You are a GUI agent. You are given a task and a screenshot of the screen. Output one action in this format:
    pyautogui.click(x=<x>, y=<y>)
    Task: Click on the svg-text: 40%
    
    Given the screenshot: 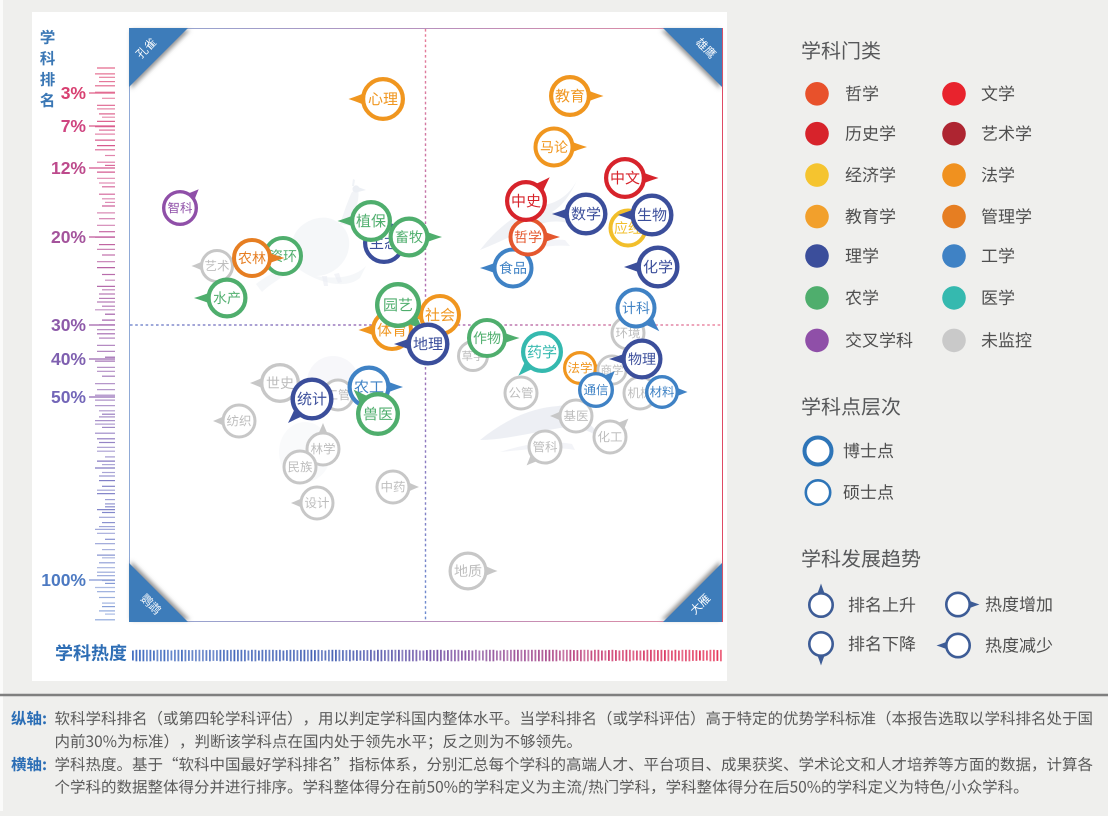 What is the action you would take?
    pyautogui.click(x=68, y=359)
    